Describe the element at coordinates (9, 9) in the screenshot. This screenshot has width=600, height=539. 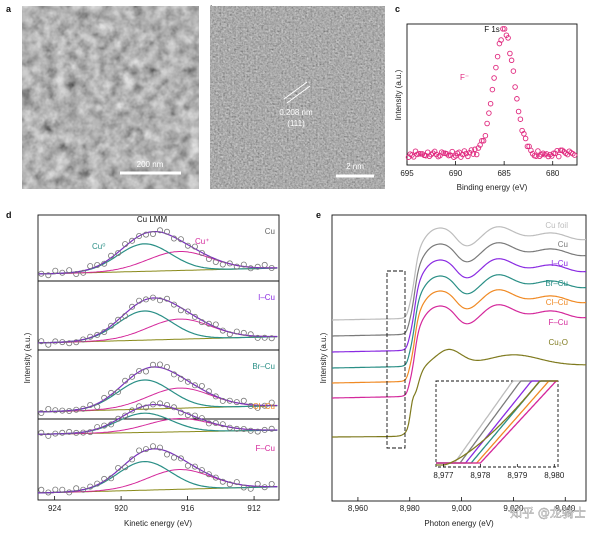
I see `panel-a-label: a` at that location.